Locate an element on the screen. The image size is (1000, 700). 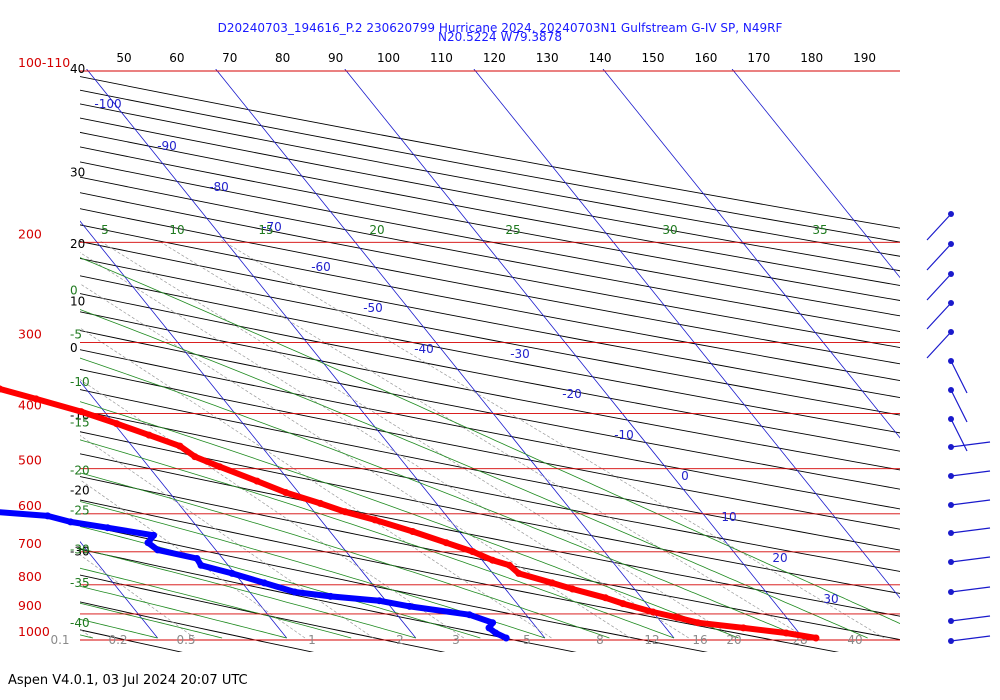
isotherm-label: 20 is located at coordinates (779, 558).